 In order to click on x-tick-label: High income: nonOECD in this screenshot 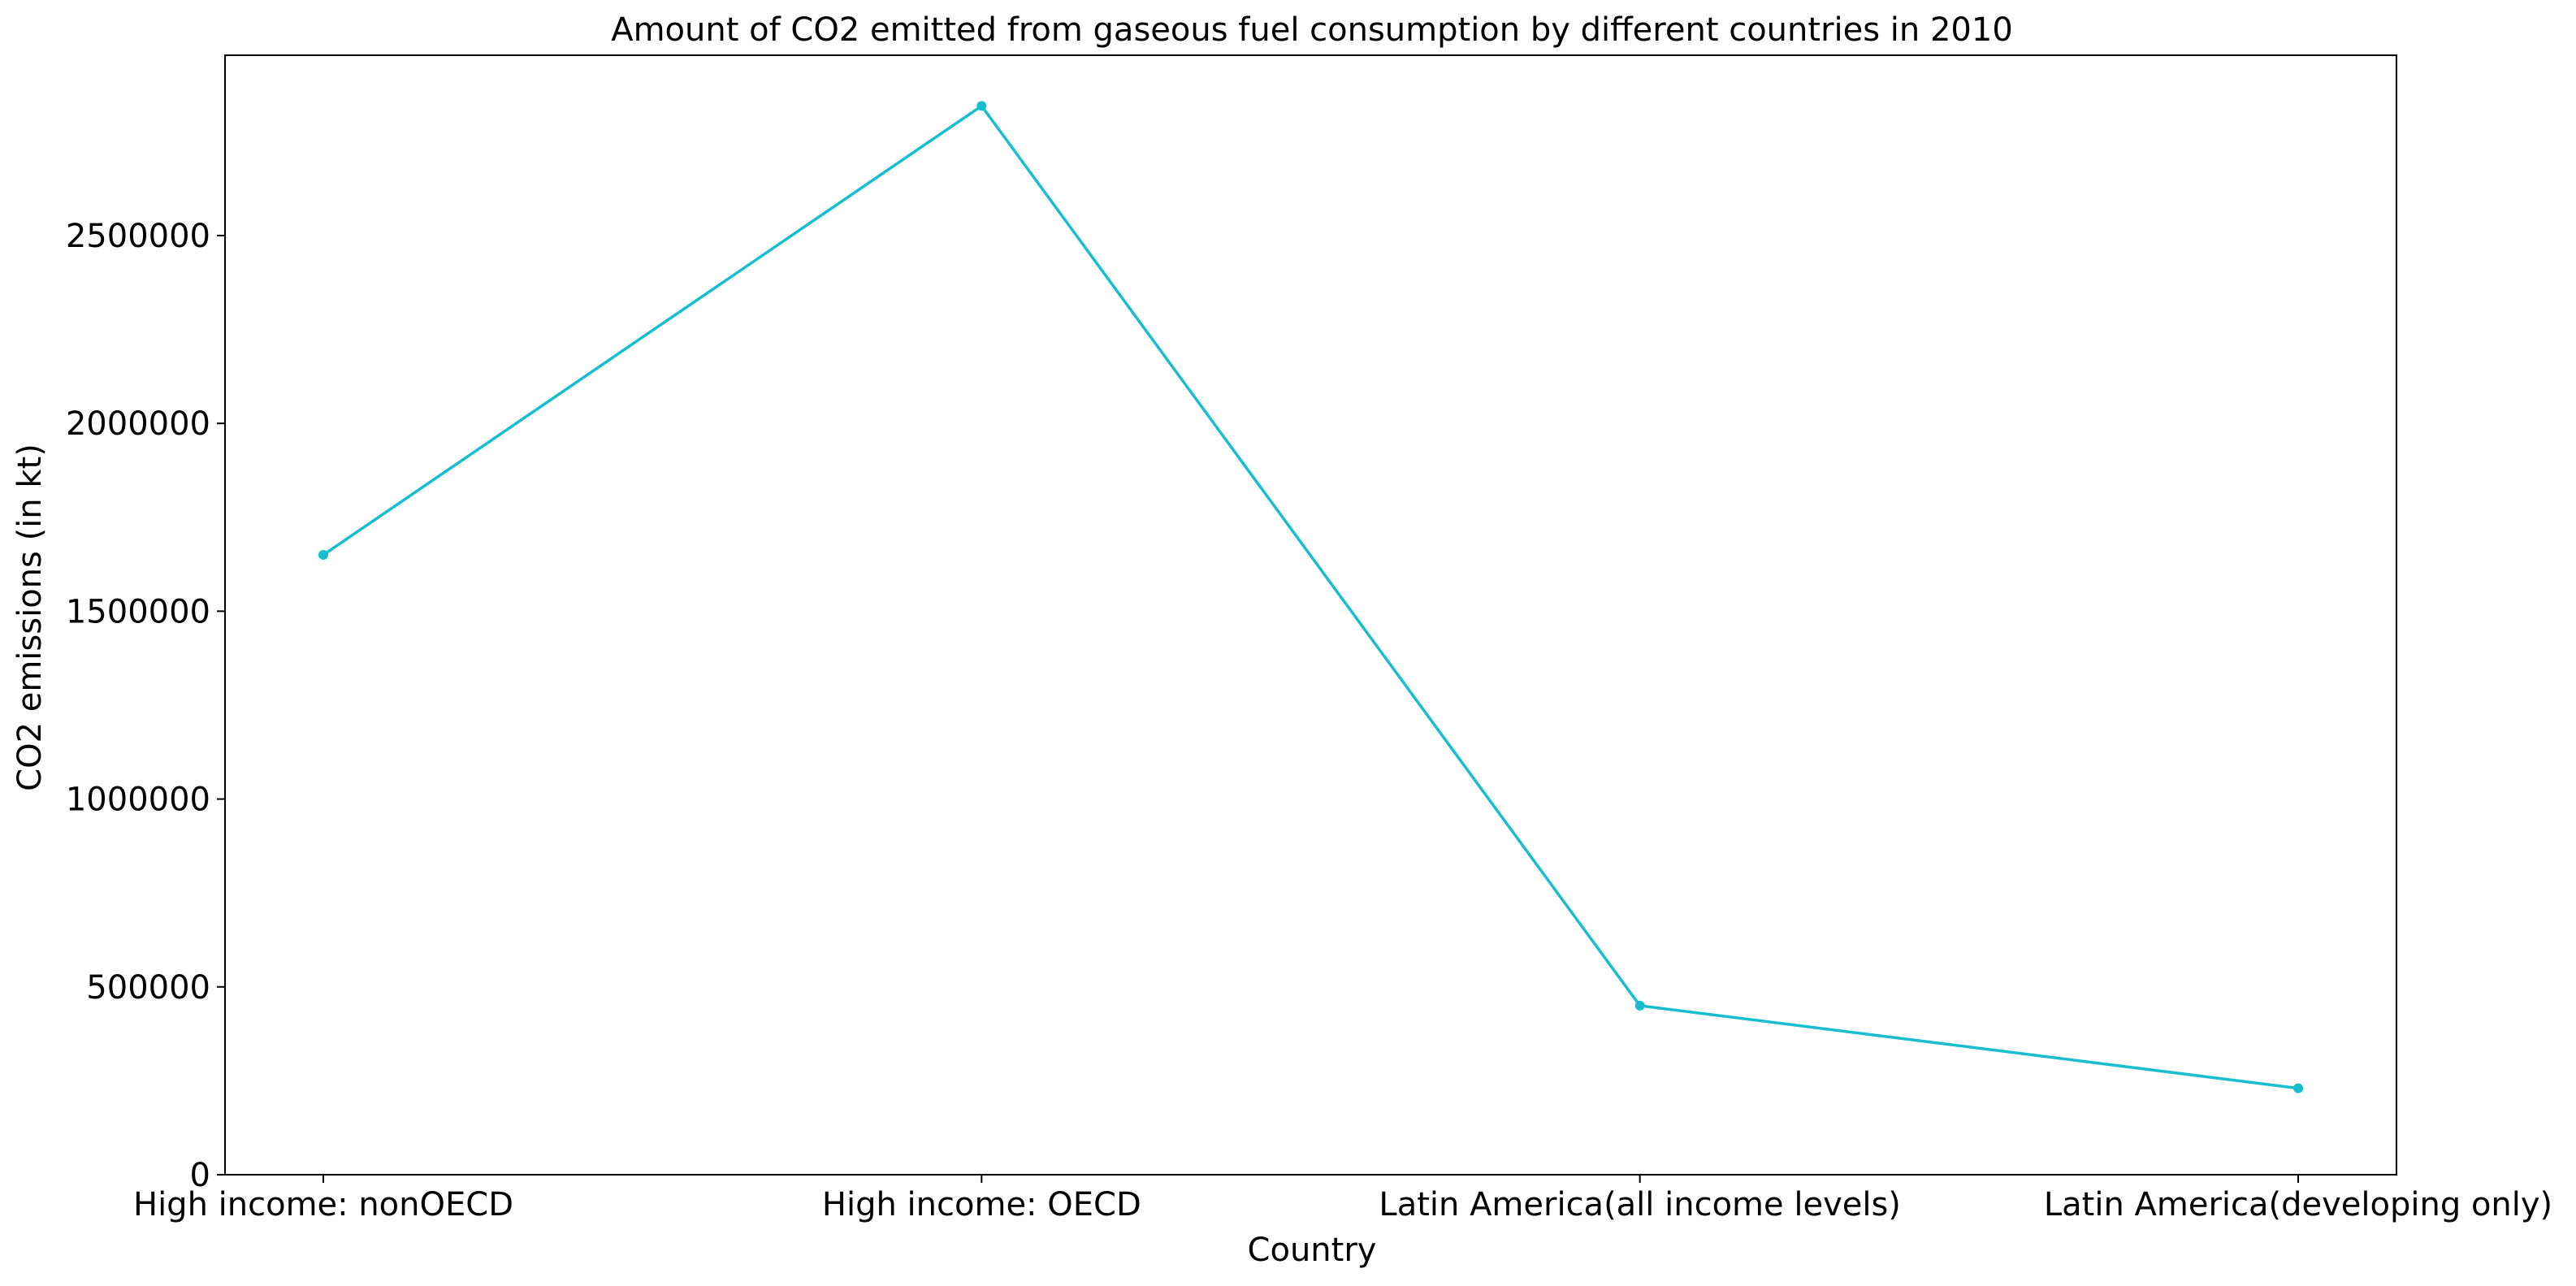, I will do `click(323, 1204)`.